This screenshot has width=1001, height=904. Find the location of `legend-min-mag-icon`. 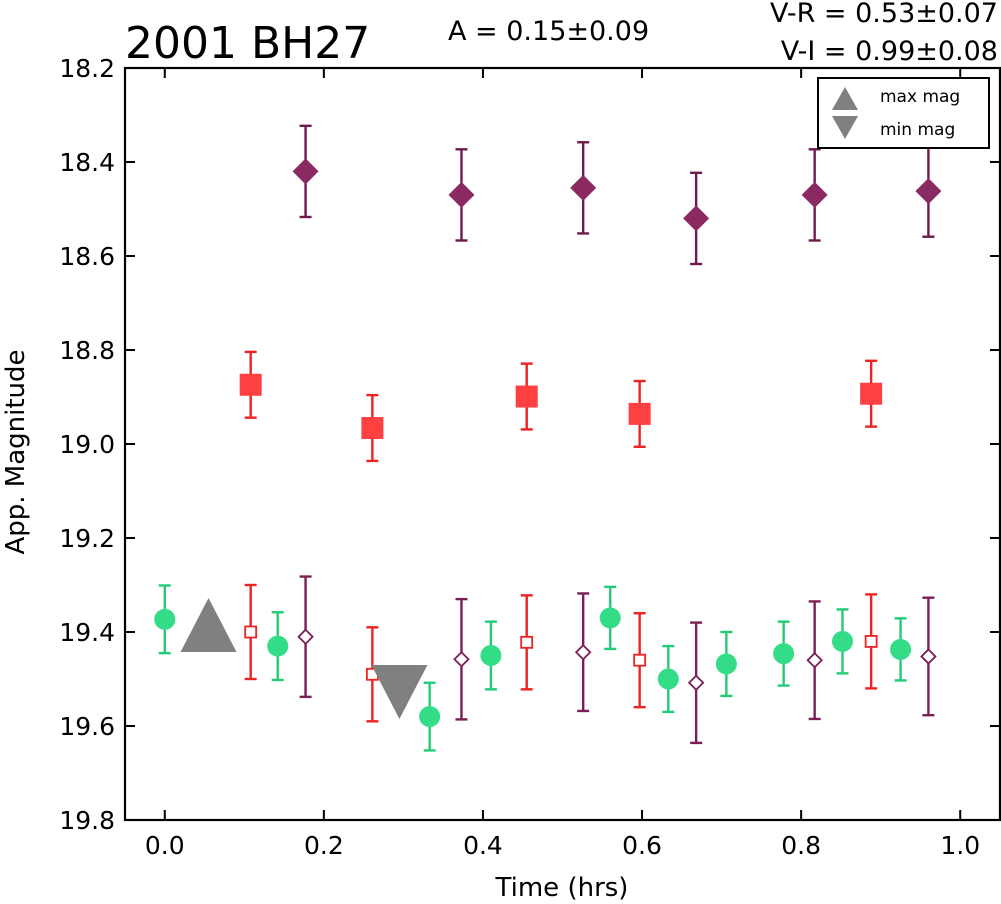

legend-min-mag-icon is located at coordinates (845, 127).